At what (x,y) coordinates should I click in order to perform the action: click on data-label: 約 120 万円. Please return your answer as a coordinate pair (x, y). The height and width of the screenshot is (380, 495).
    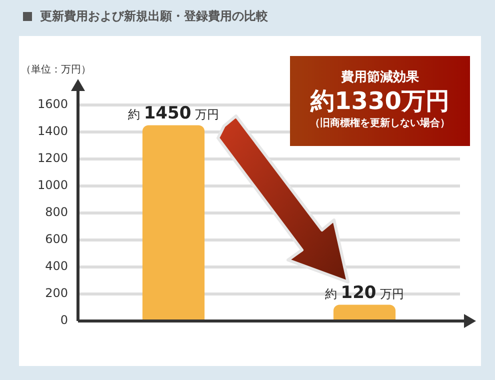
    Looking at the image, I should click on (364, 292).